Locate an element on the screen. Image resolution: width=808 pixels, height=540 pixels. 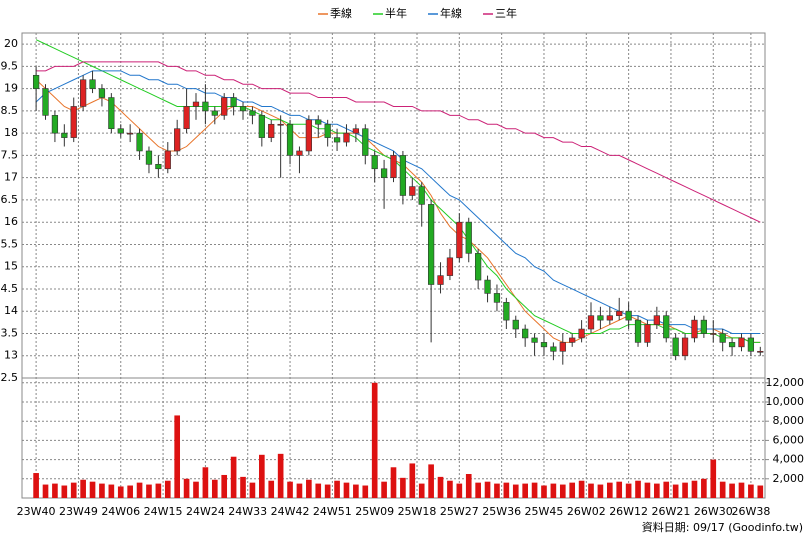
x-tick-label: 25W09 is located at coordinates (374, 511).